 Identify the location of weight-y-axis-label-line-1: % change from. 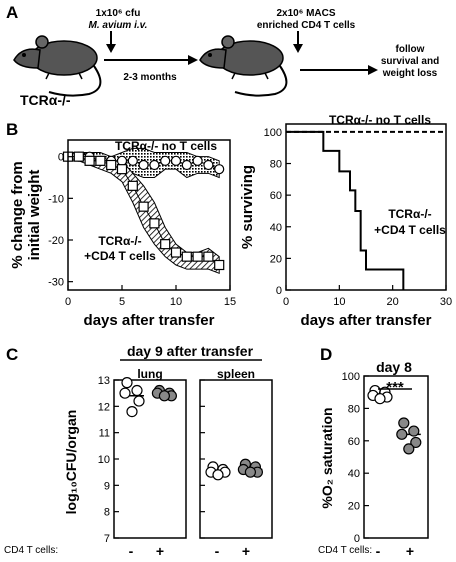
(17, 215).